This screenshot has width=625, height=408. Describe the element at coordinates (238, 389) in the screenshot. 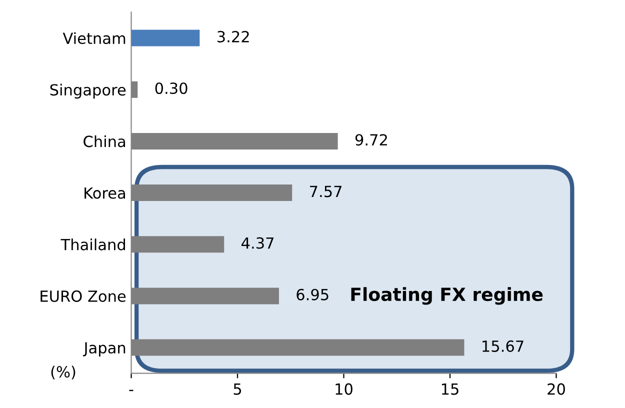

I see `x-tick-label: 5` at that location.